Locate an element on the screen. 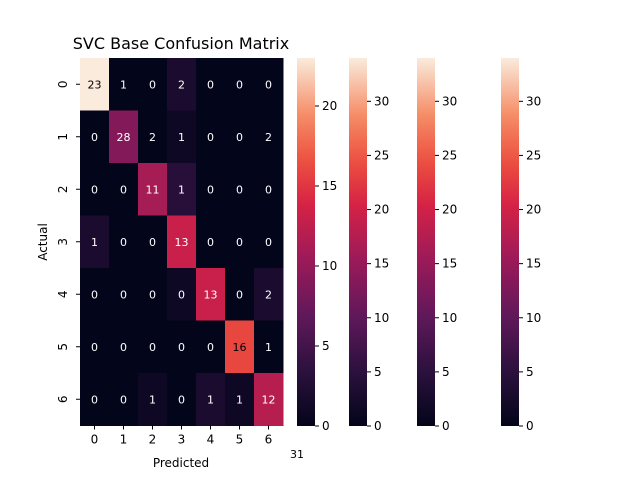  cell-value-label: 23 is located at coordinates (95, 84).